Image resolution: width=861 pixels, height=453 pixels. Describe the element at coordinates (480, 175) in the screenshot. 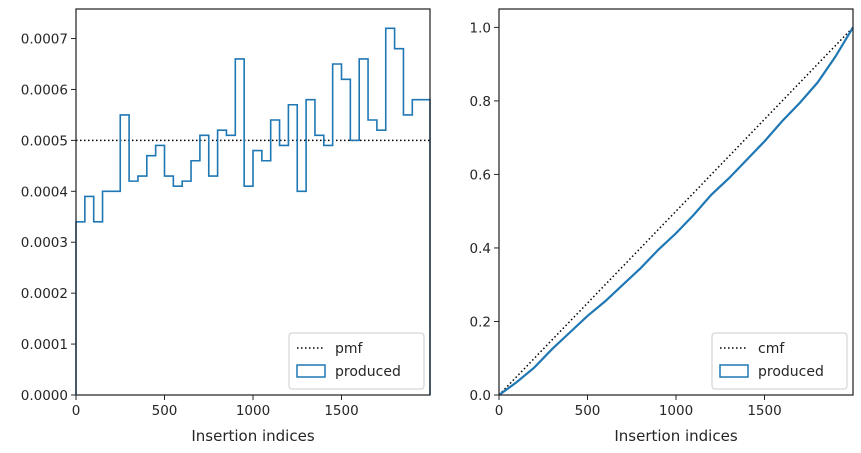

I see `y-tick-label: 0.6` at that location.